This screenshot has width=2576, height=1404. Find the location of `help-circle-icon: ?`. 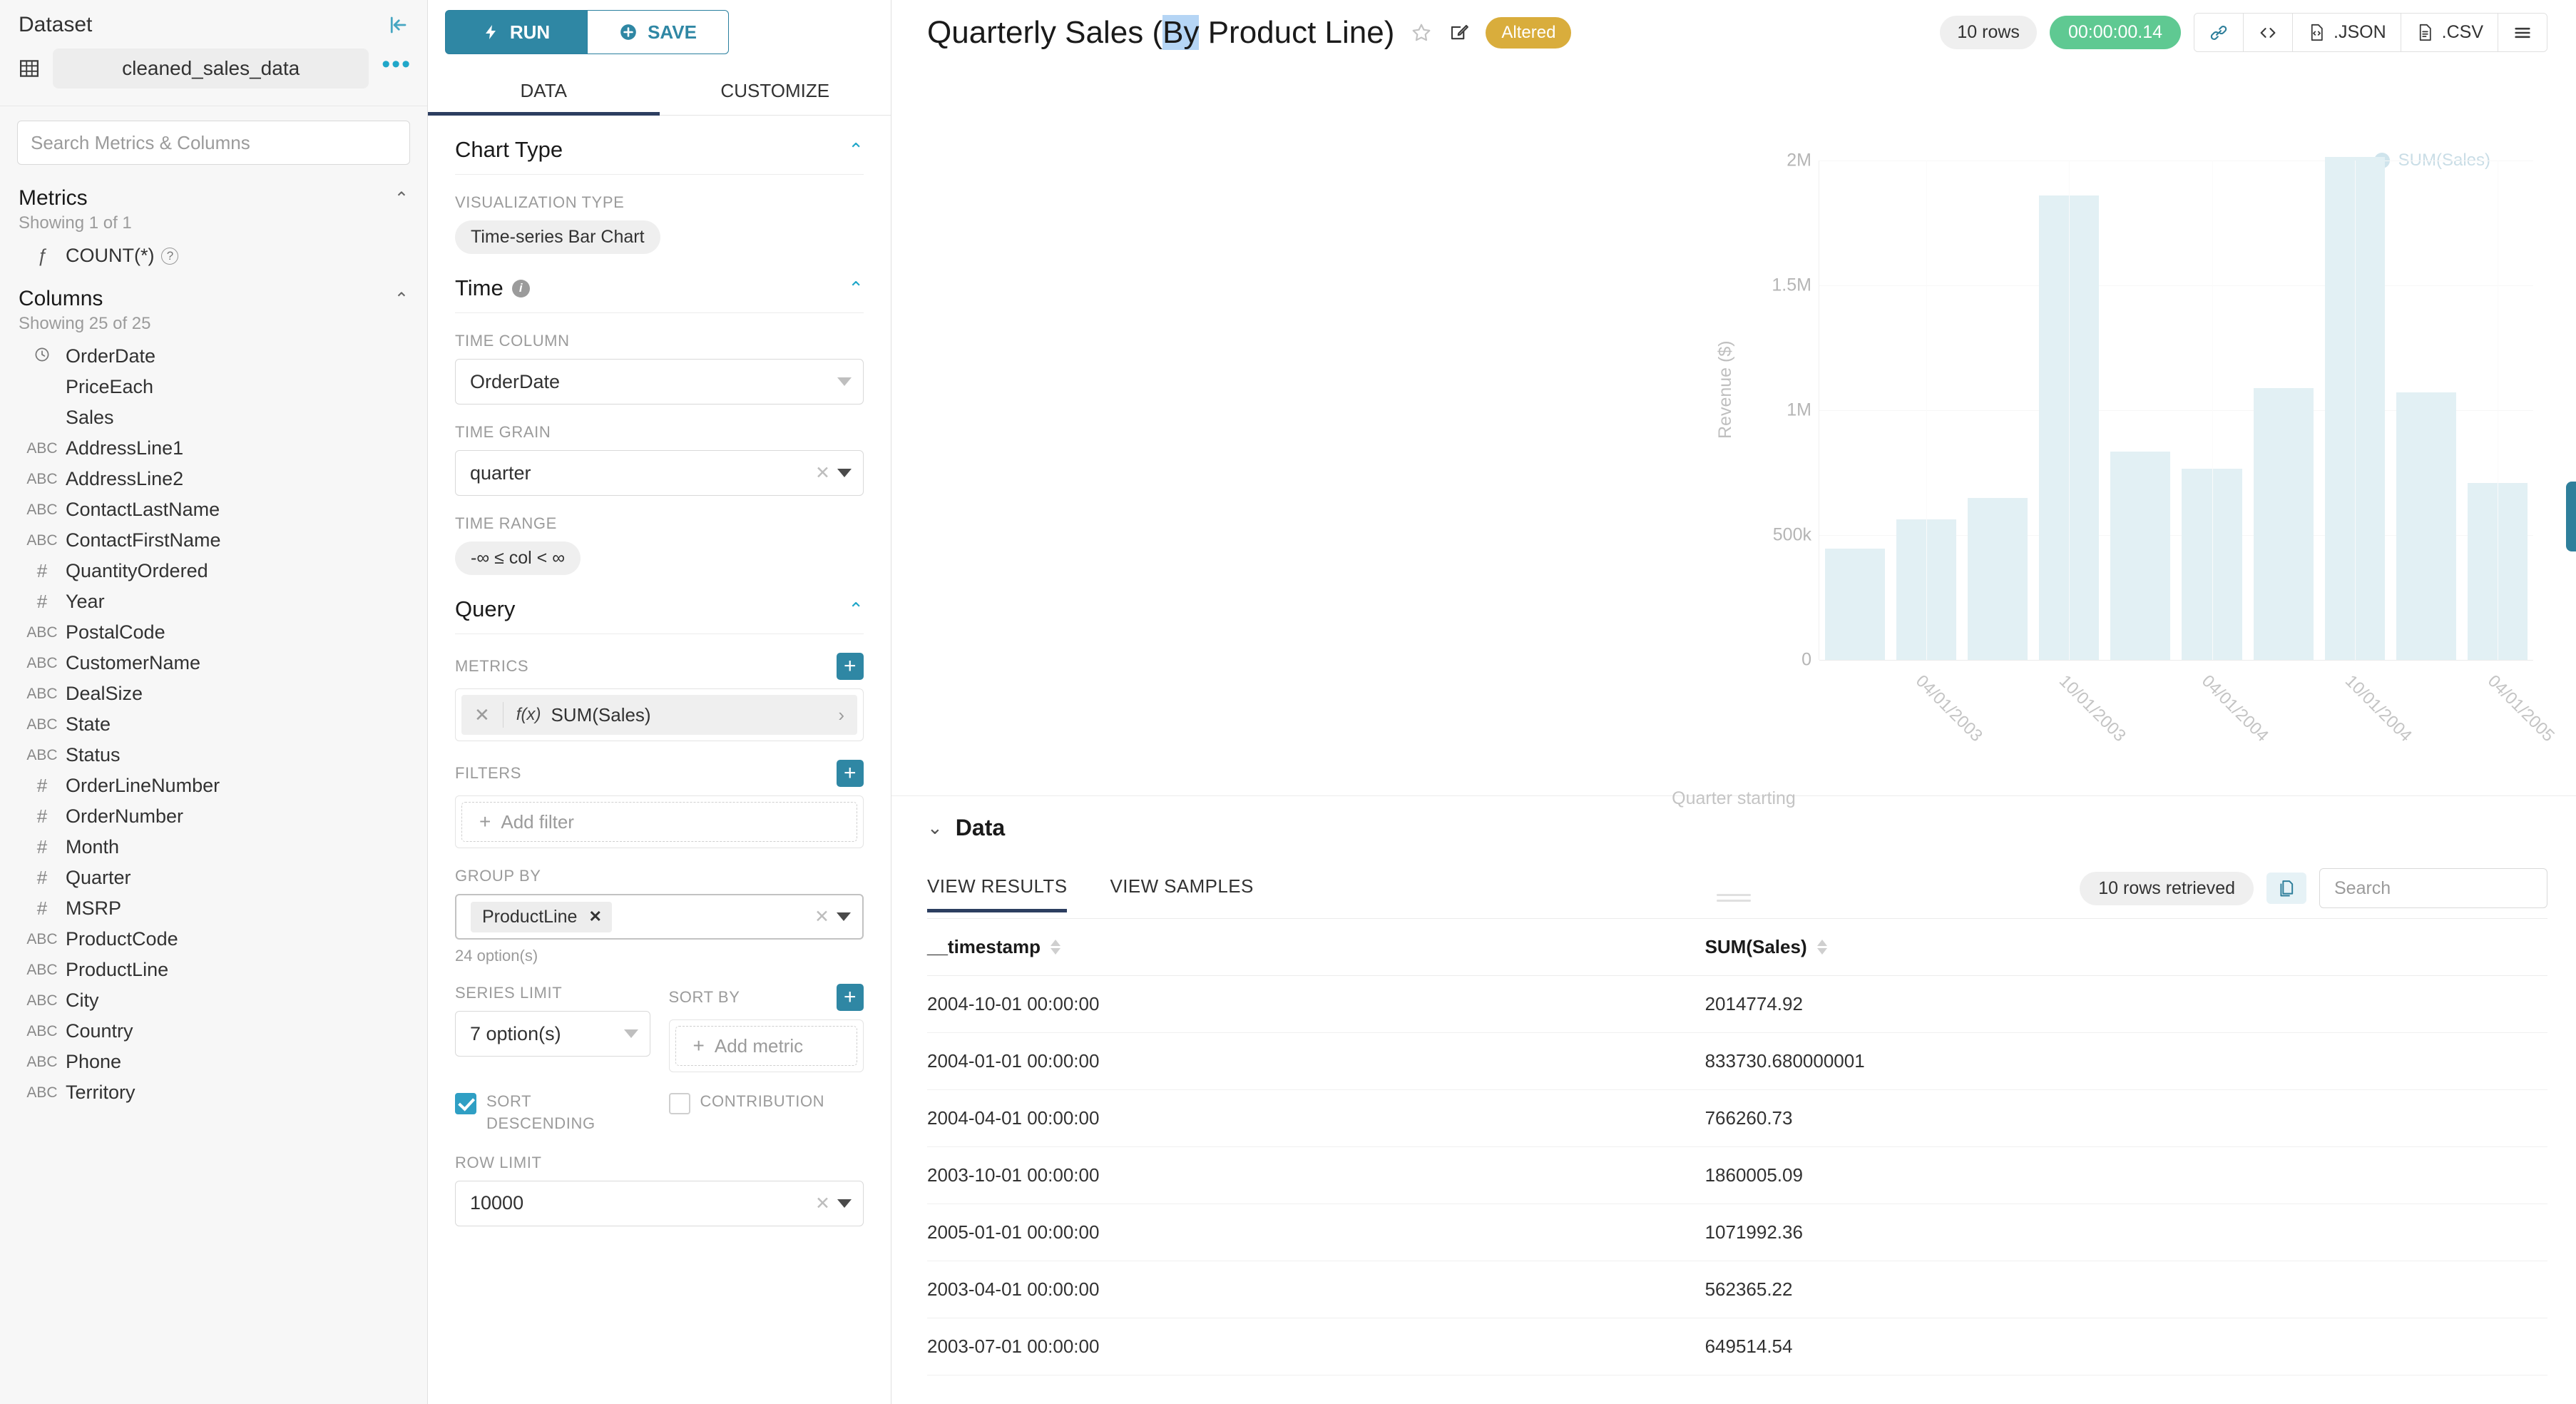

help-circle-icon: ? is located at coordinates (170, 256).